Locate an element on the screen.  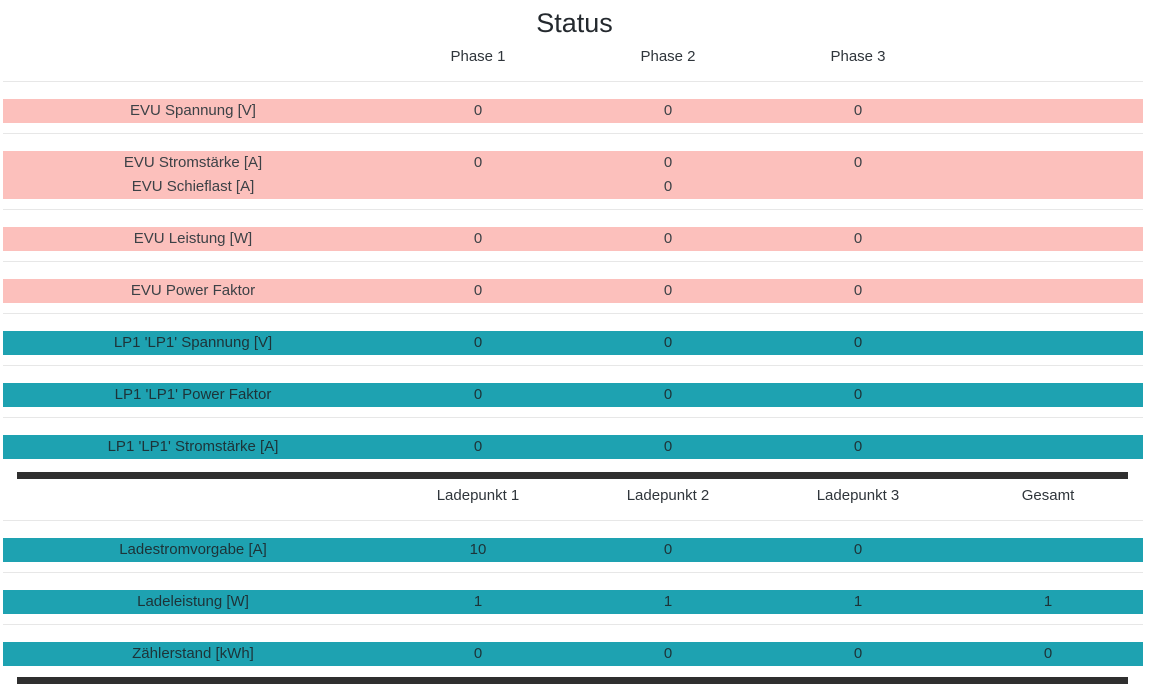
column-header-phase-1: Phase 1 is located at coordinates (478, 56).